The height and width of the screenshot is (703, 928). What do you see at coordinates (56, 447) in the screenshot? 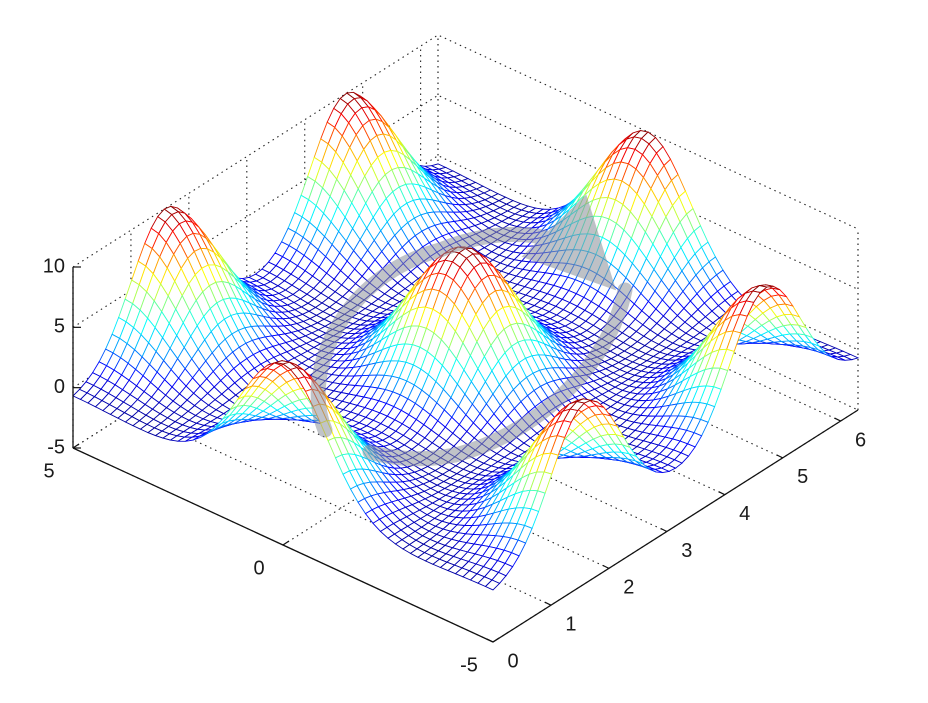
I see `z-tick-label: -5` at bounding box center [56, 447].